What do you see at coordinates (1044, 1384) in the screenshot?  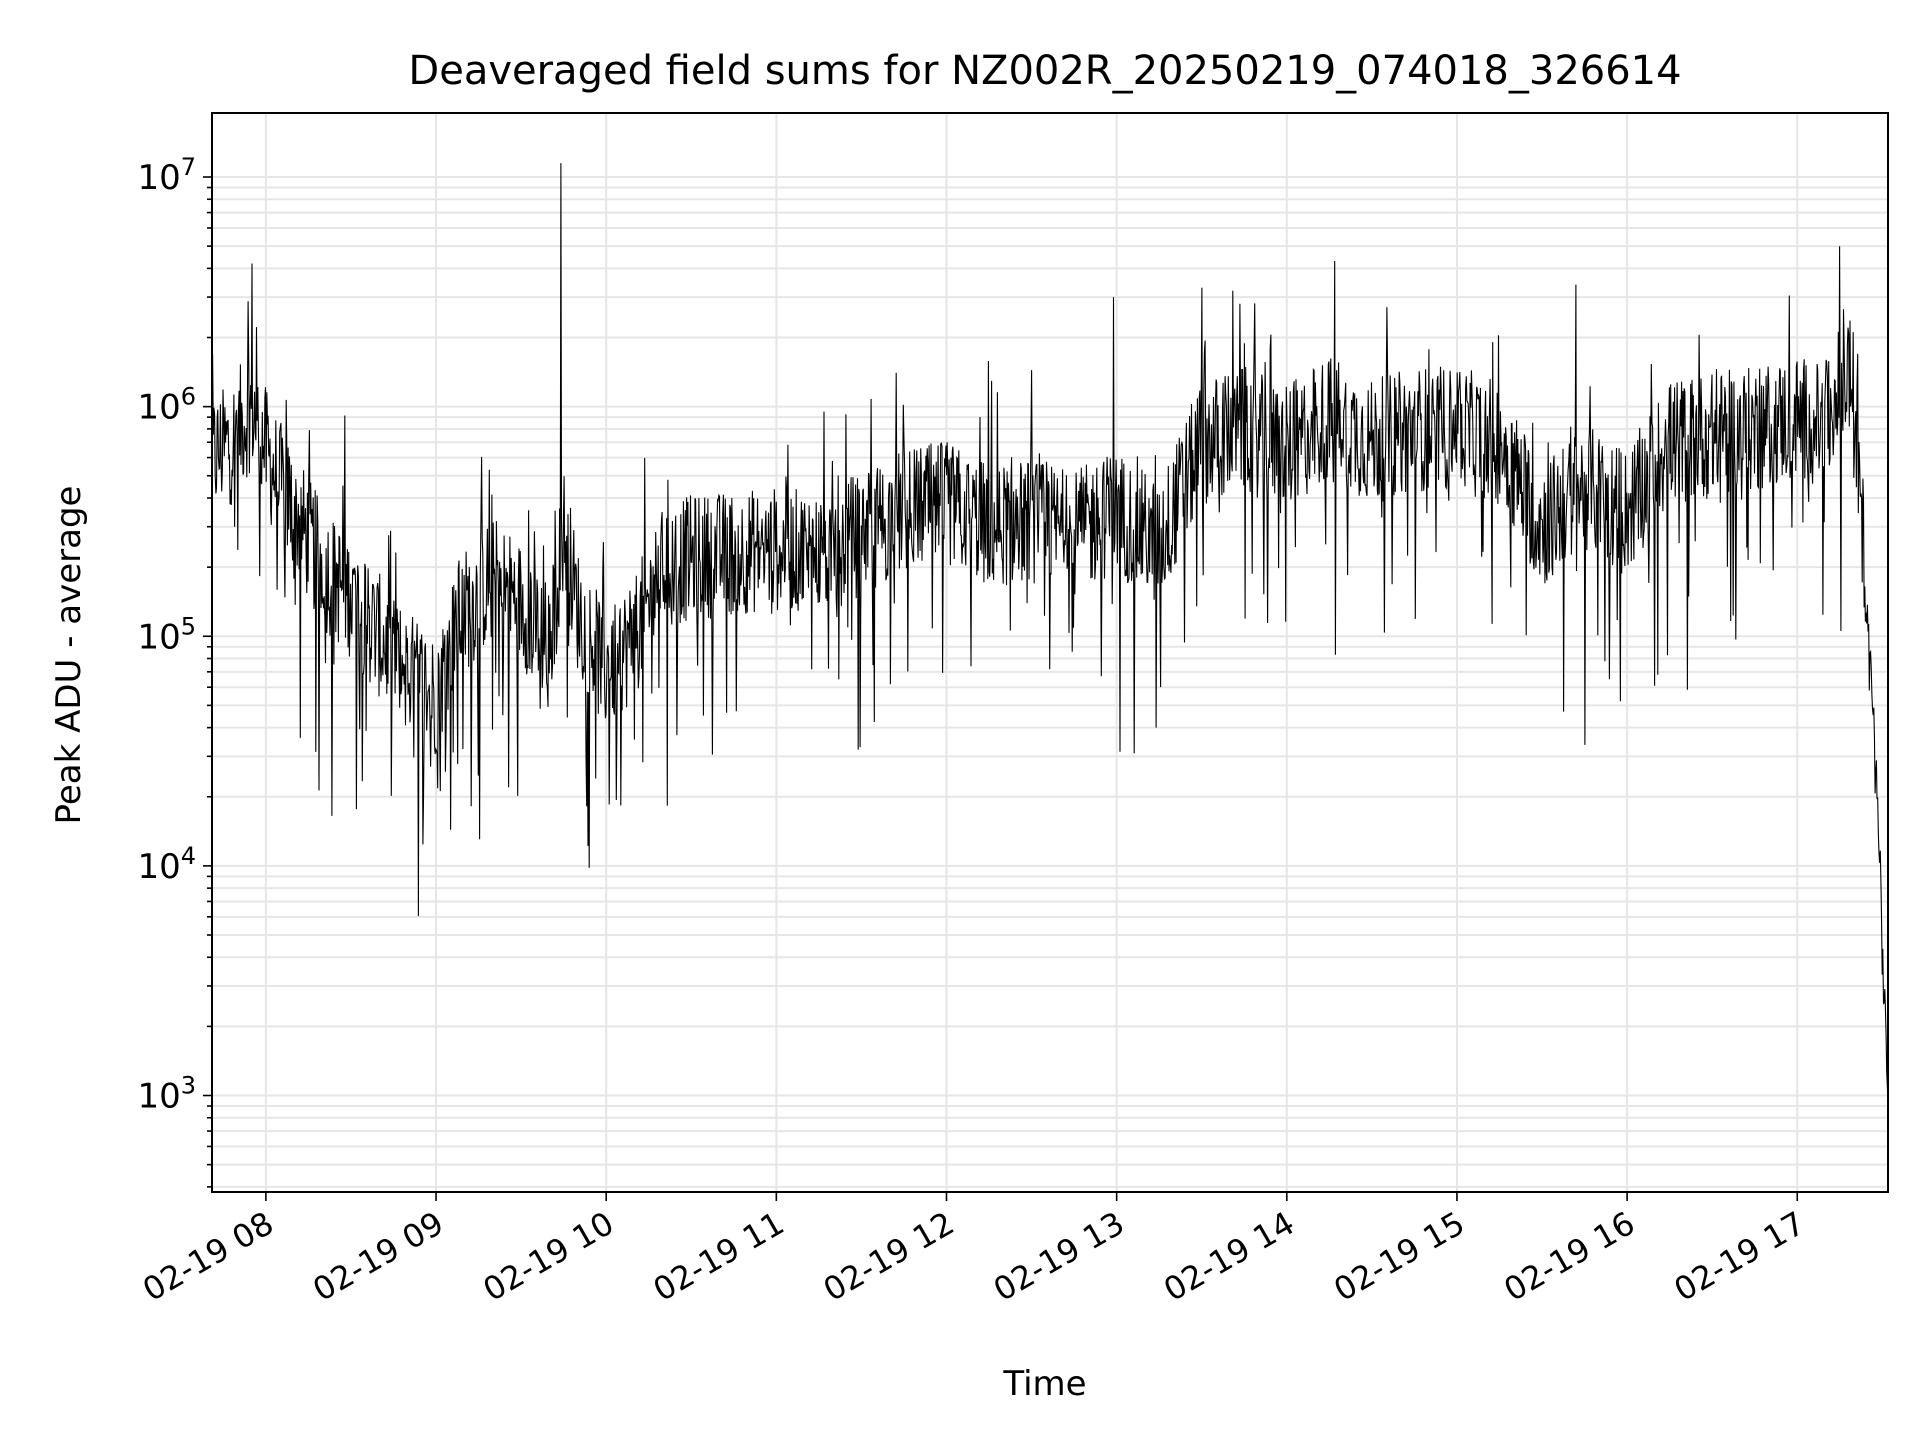 I see `x-axis-label: Time` at bounding box center [1044, 1384].